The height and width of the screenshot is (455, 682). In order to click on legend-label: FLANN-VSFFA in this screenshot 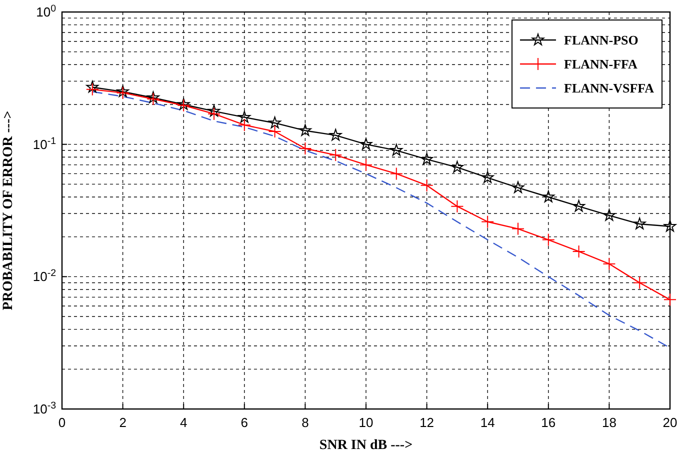, I will do `click(609, 88)`.